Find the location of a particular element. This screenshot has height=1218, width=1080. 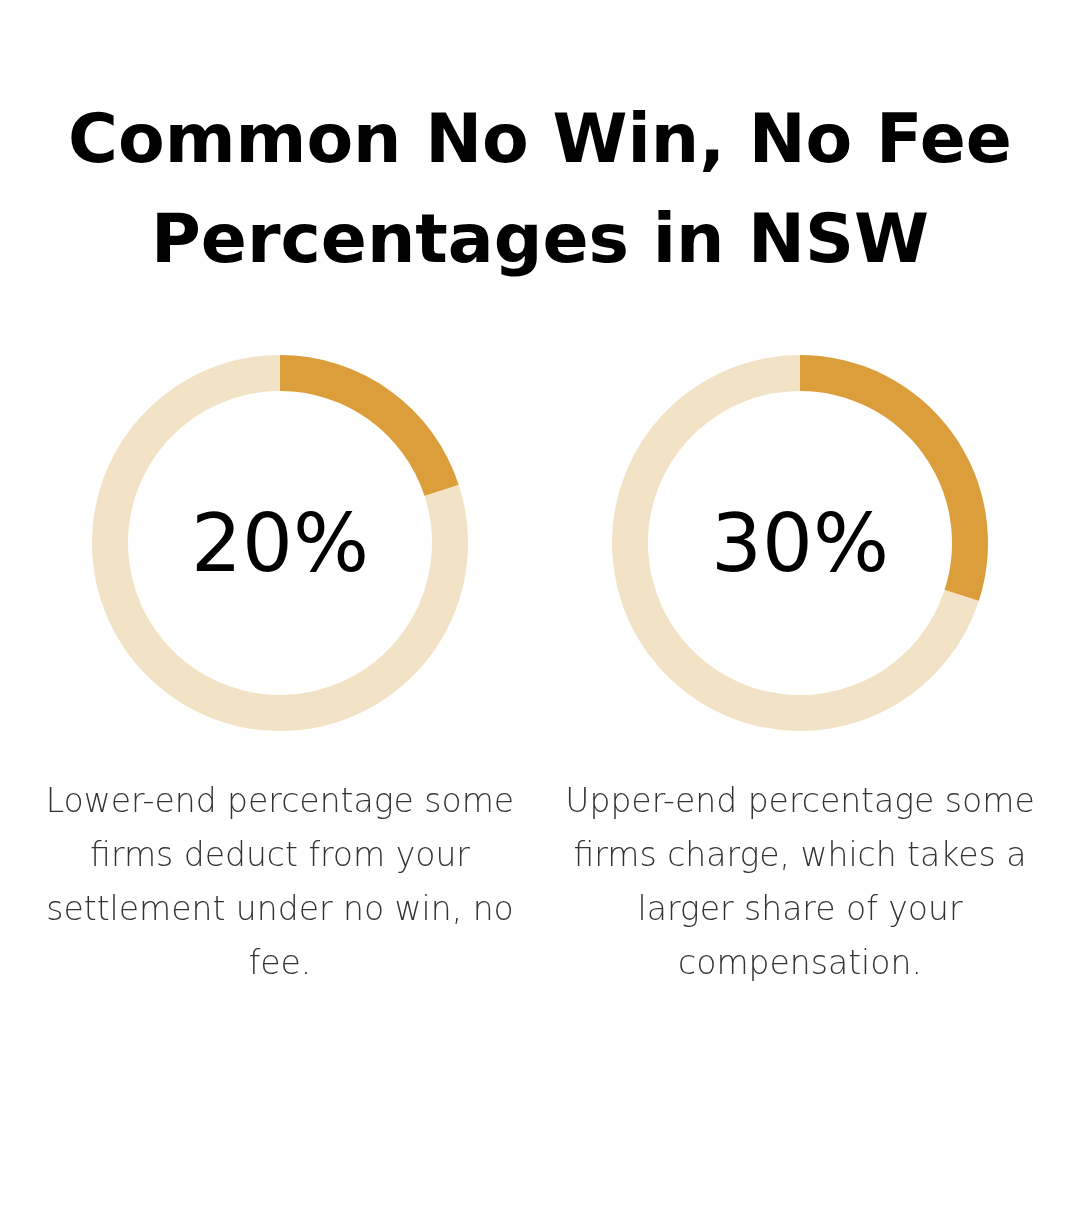

text: Upper-end percentage some firms charge, which takes a larger share of your compensation. is located at coordinates (800, 881).